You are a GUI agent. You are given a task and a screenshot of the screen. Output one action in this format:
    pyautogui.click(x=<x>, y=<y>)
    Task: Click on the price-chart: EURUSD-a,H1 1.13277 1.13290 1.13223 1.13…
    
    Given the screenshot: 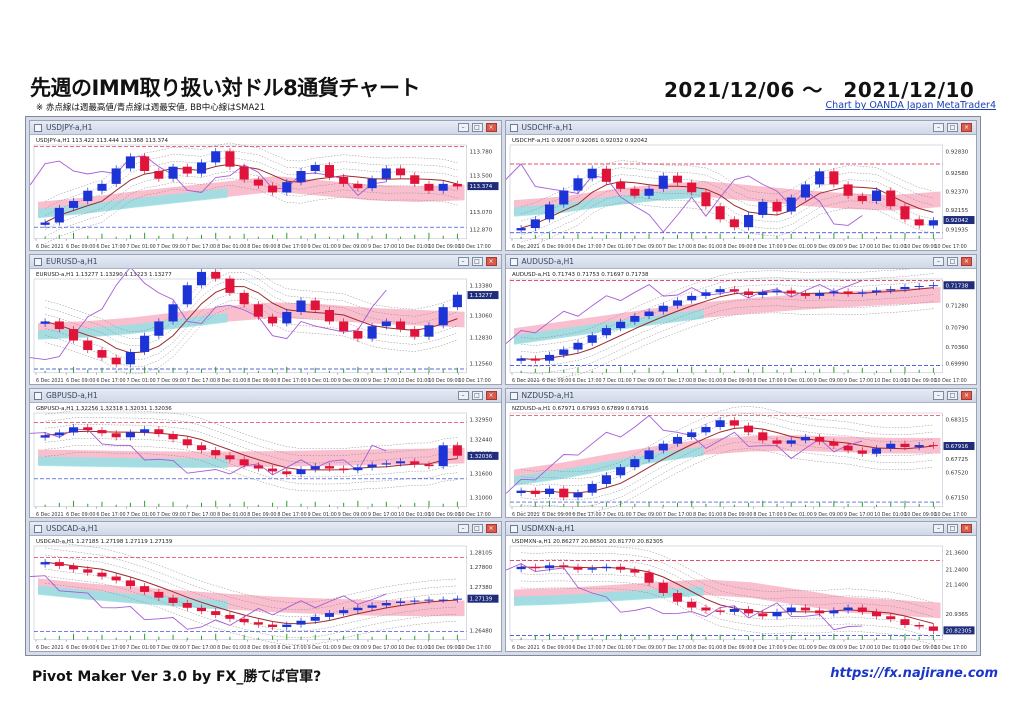 What is the action you would take?
    pyautogui.click(x=265, y=326)
    